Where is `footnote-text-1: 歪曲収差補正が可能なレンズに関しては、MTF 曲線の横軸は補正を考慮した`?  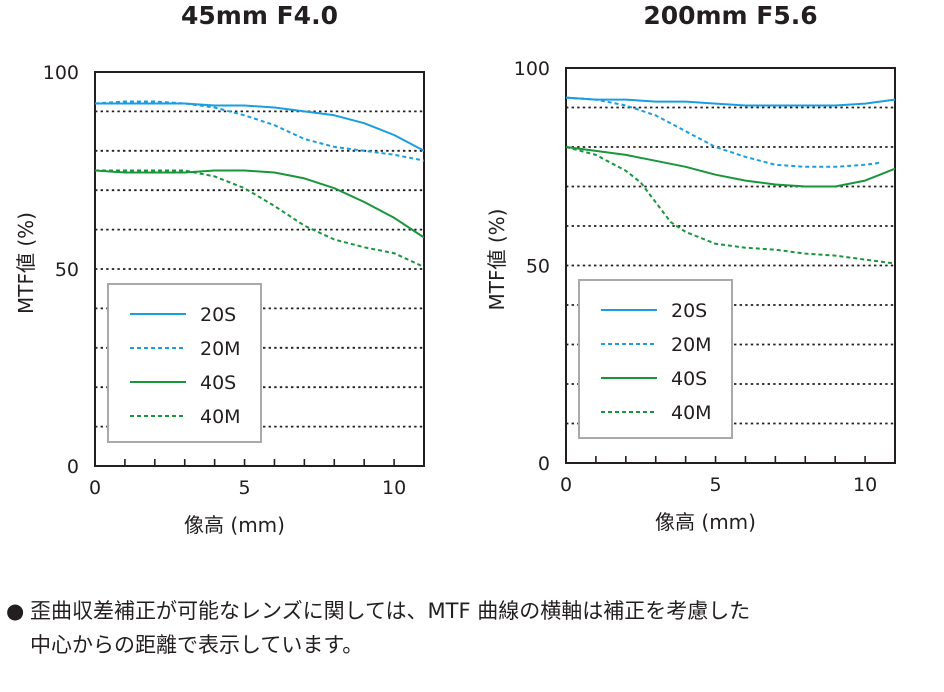 footnote-text-1: 歪曲収差補正が可能なレンズに関しては、MTF 曲線の横軸は補正を考慮した is located at coordinates (390, 611).